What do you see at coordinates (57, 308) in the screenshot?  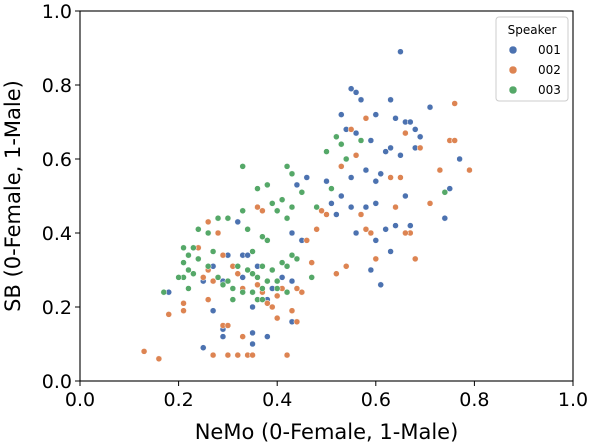 I see `y-tick-label: 0.2` at bounding box center [57, 308].